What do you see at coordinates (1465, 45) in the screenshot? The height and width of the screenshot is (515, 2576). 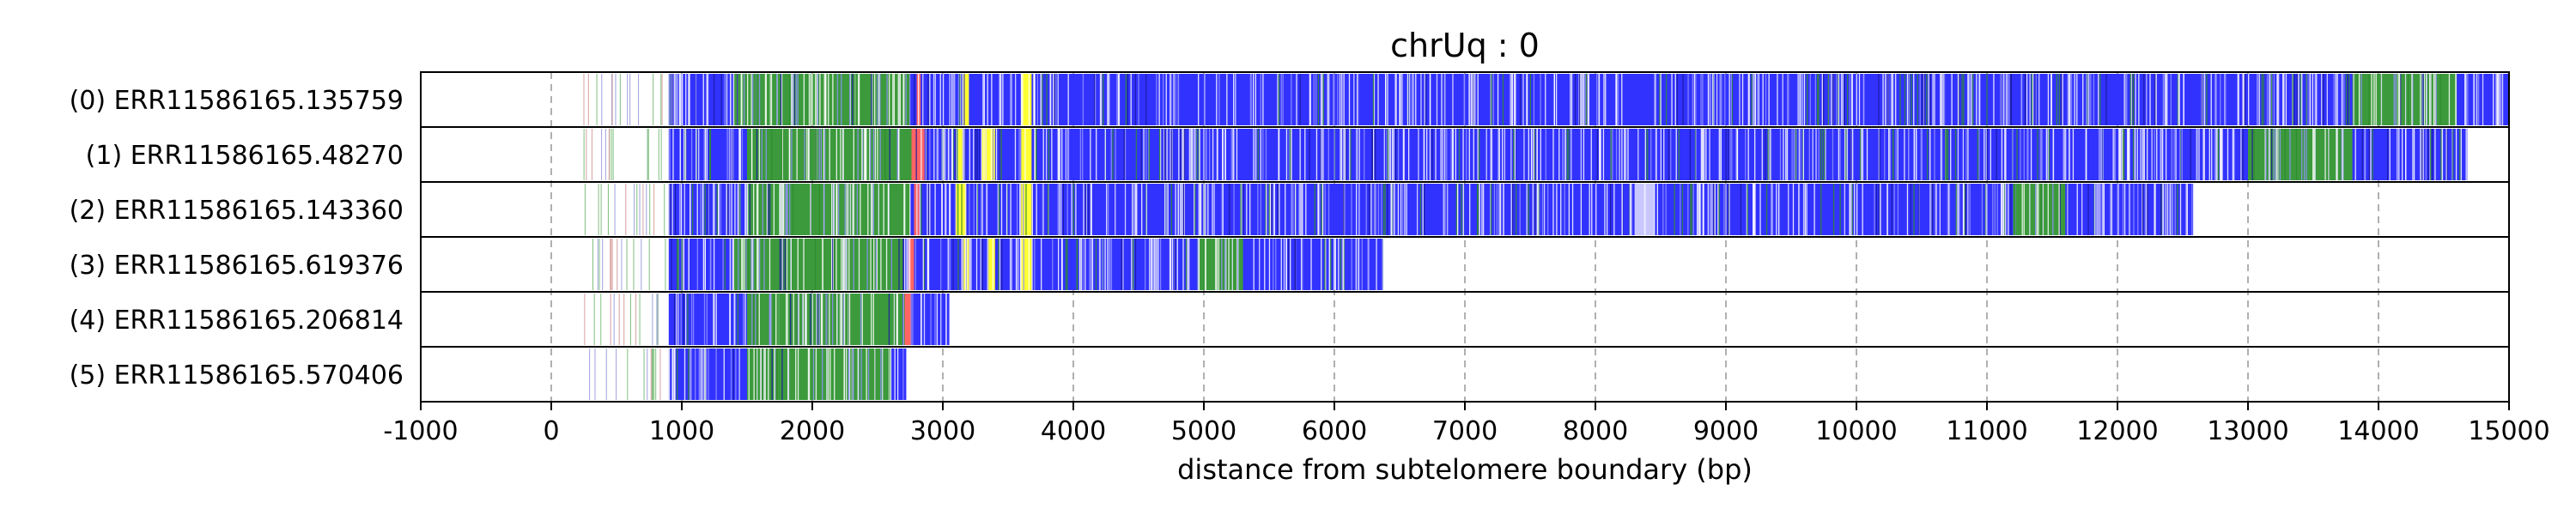 I see `chart-title: chrUq : 0` at bounding box center [1465, 45].